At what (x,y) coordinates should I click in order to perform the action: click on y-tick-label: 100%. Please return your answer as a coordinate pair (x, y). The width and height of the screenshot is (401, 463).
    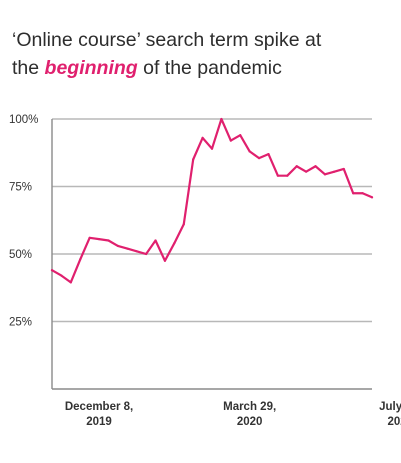
    Looking at the image, I should click on (23, 120).